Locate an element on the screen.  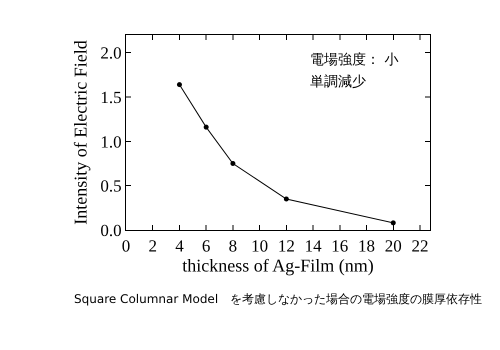
y-tick-label: 1.5 is located at coordinates (111, 97).